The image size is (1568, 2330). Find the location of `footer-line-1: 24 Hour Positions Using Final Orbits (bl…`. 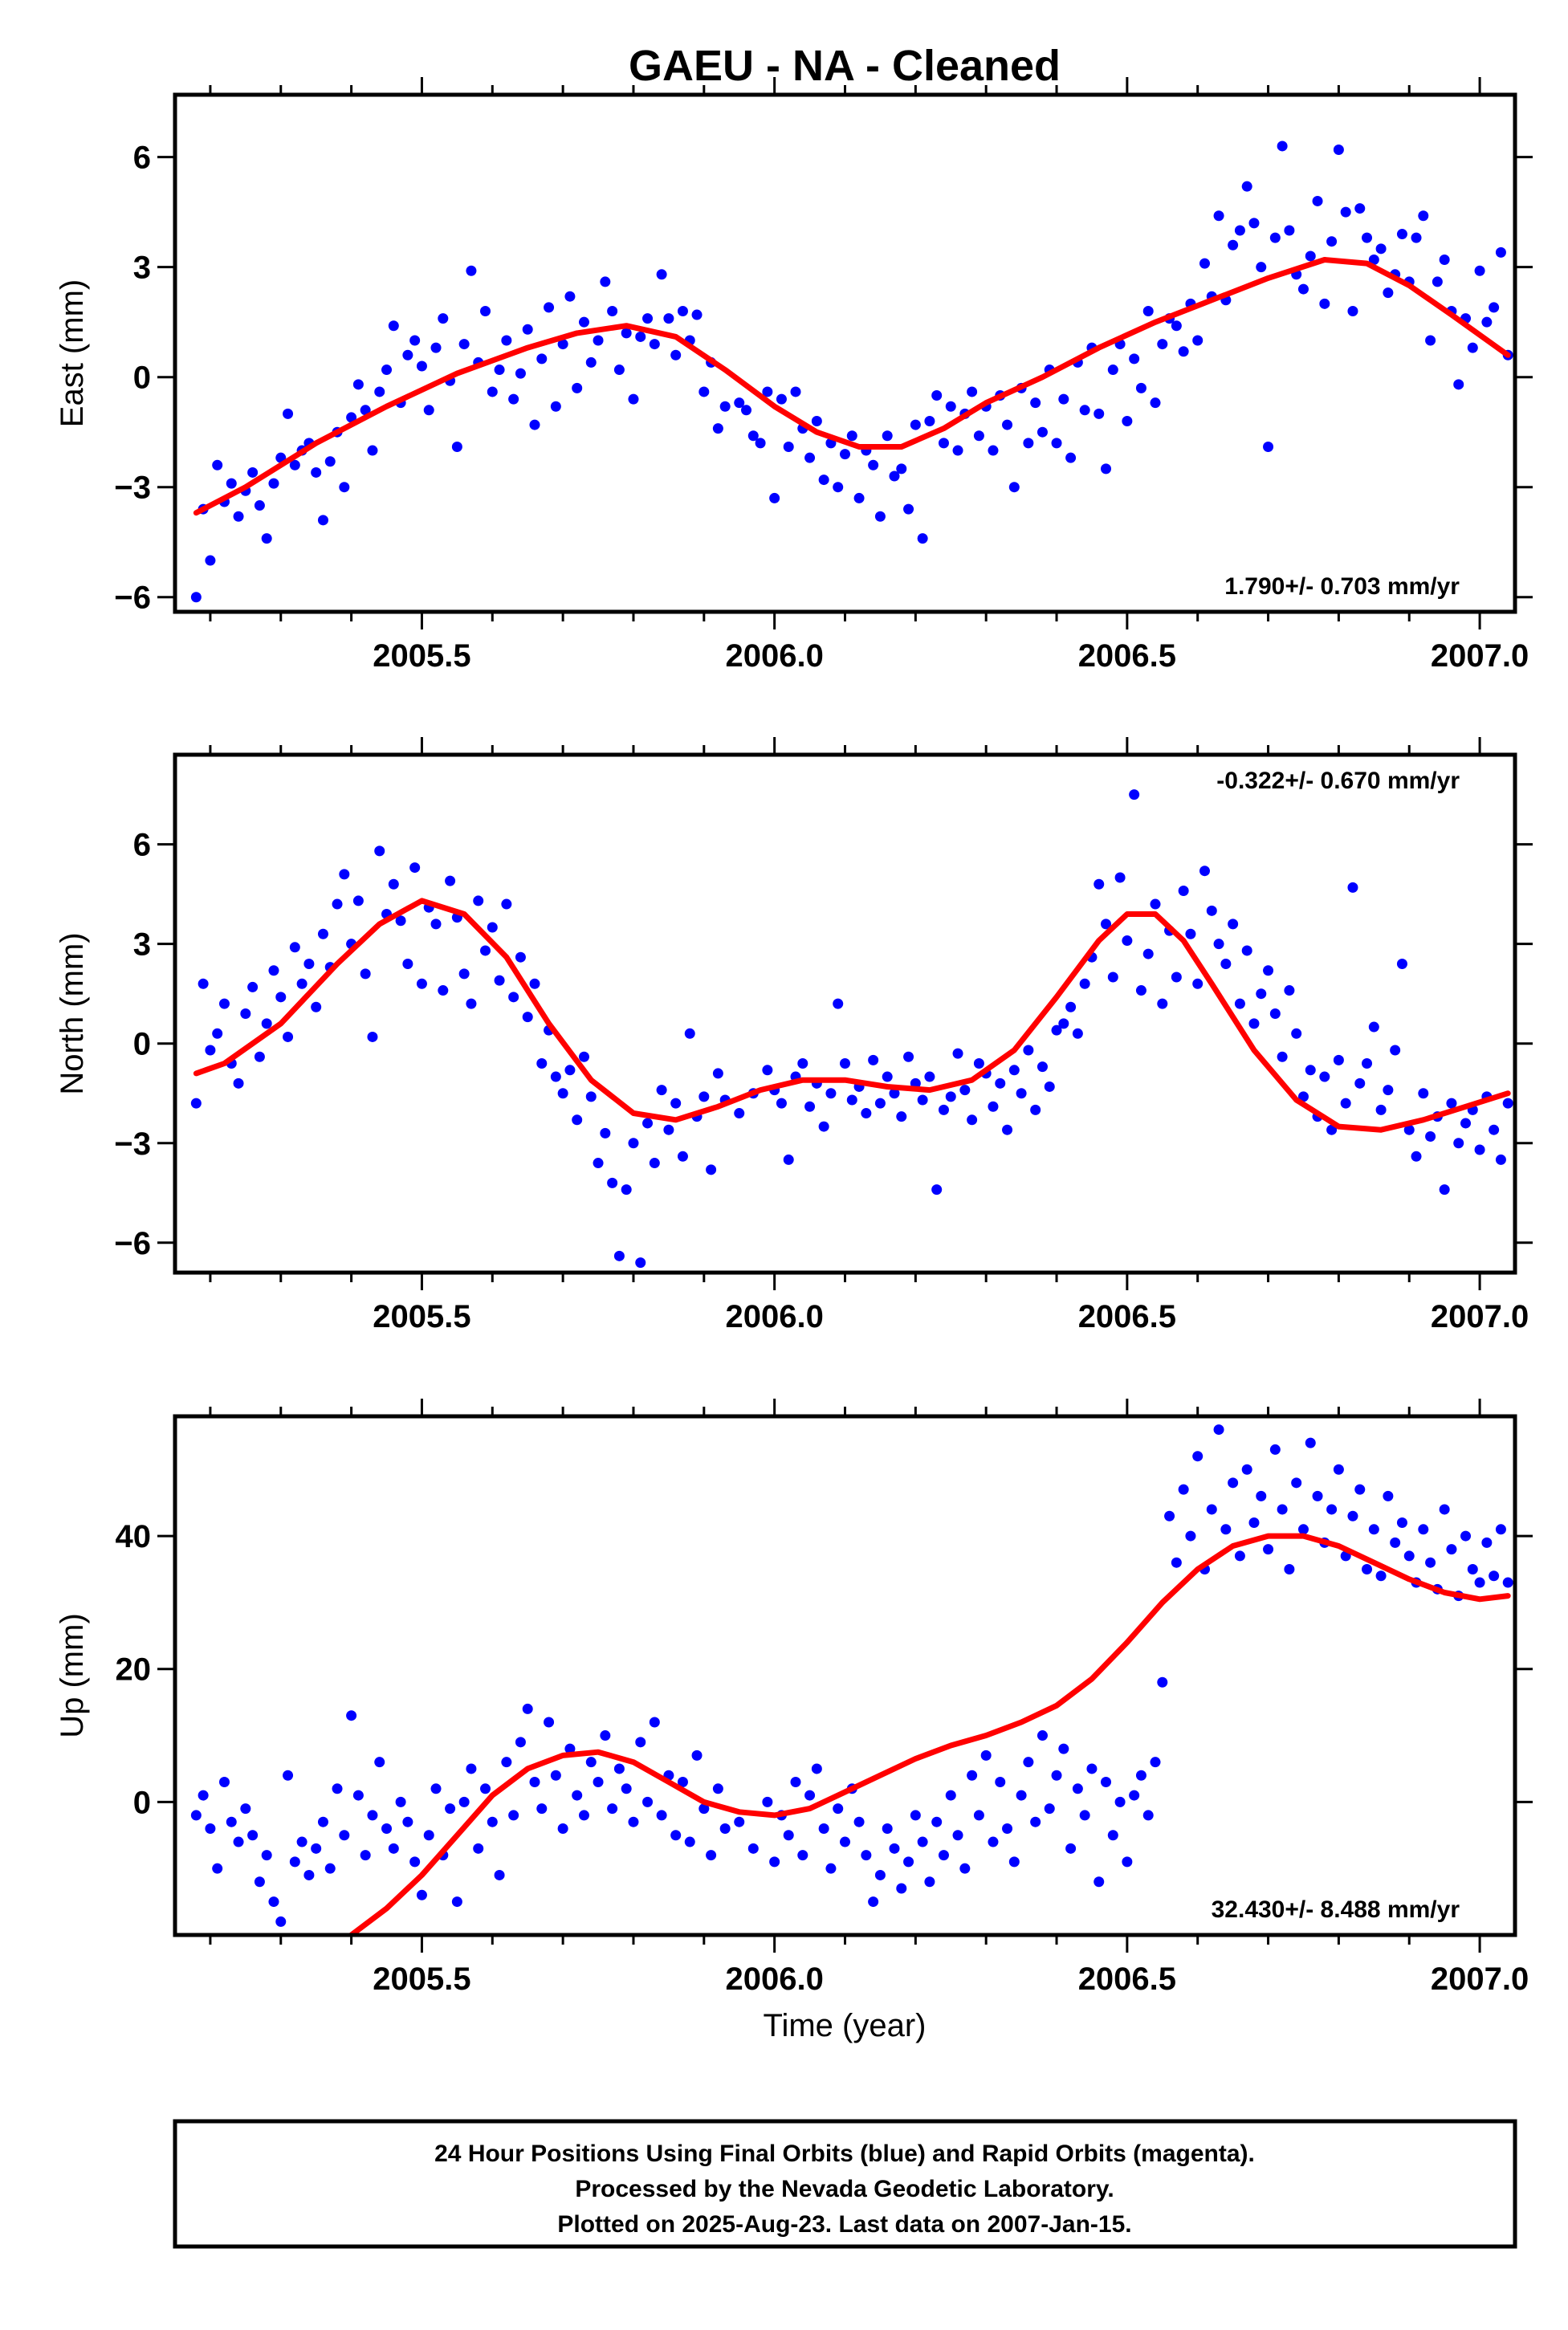

footer-line-1: 24 Hour Positions Using Final Orbits (bl… is located at coordinates (844, 2154).